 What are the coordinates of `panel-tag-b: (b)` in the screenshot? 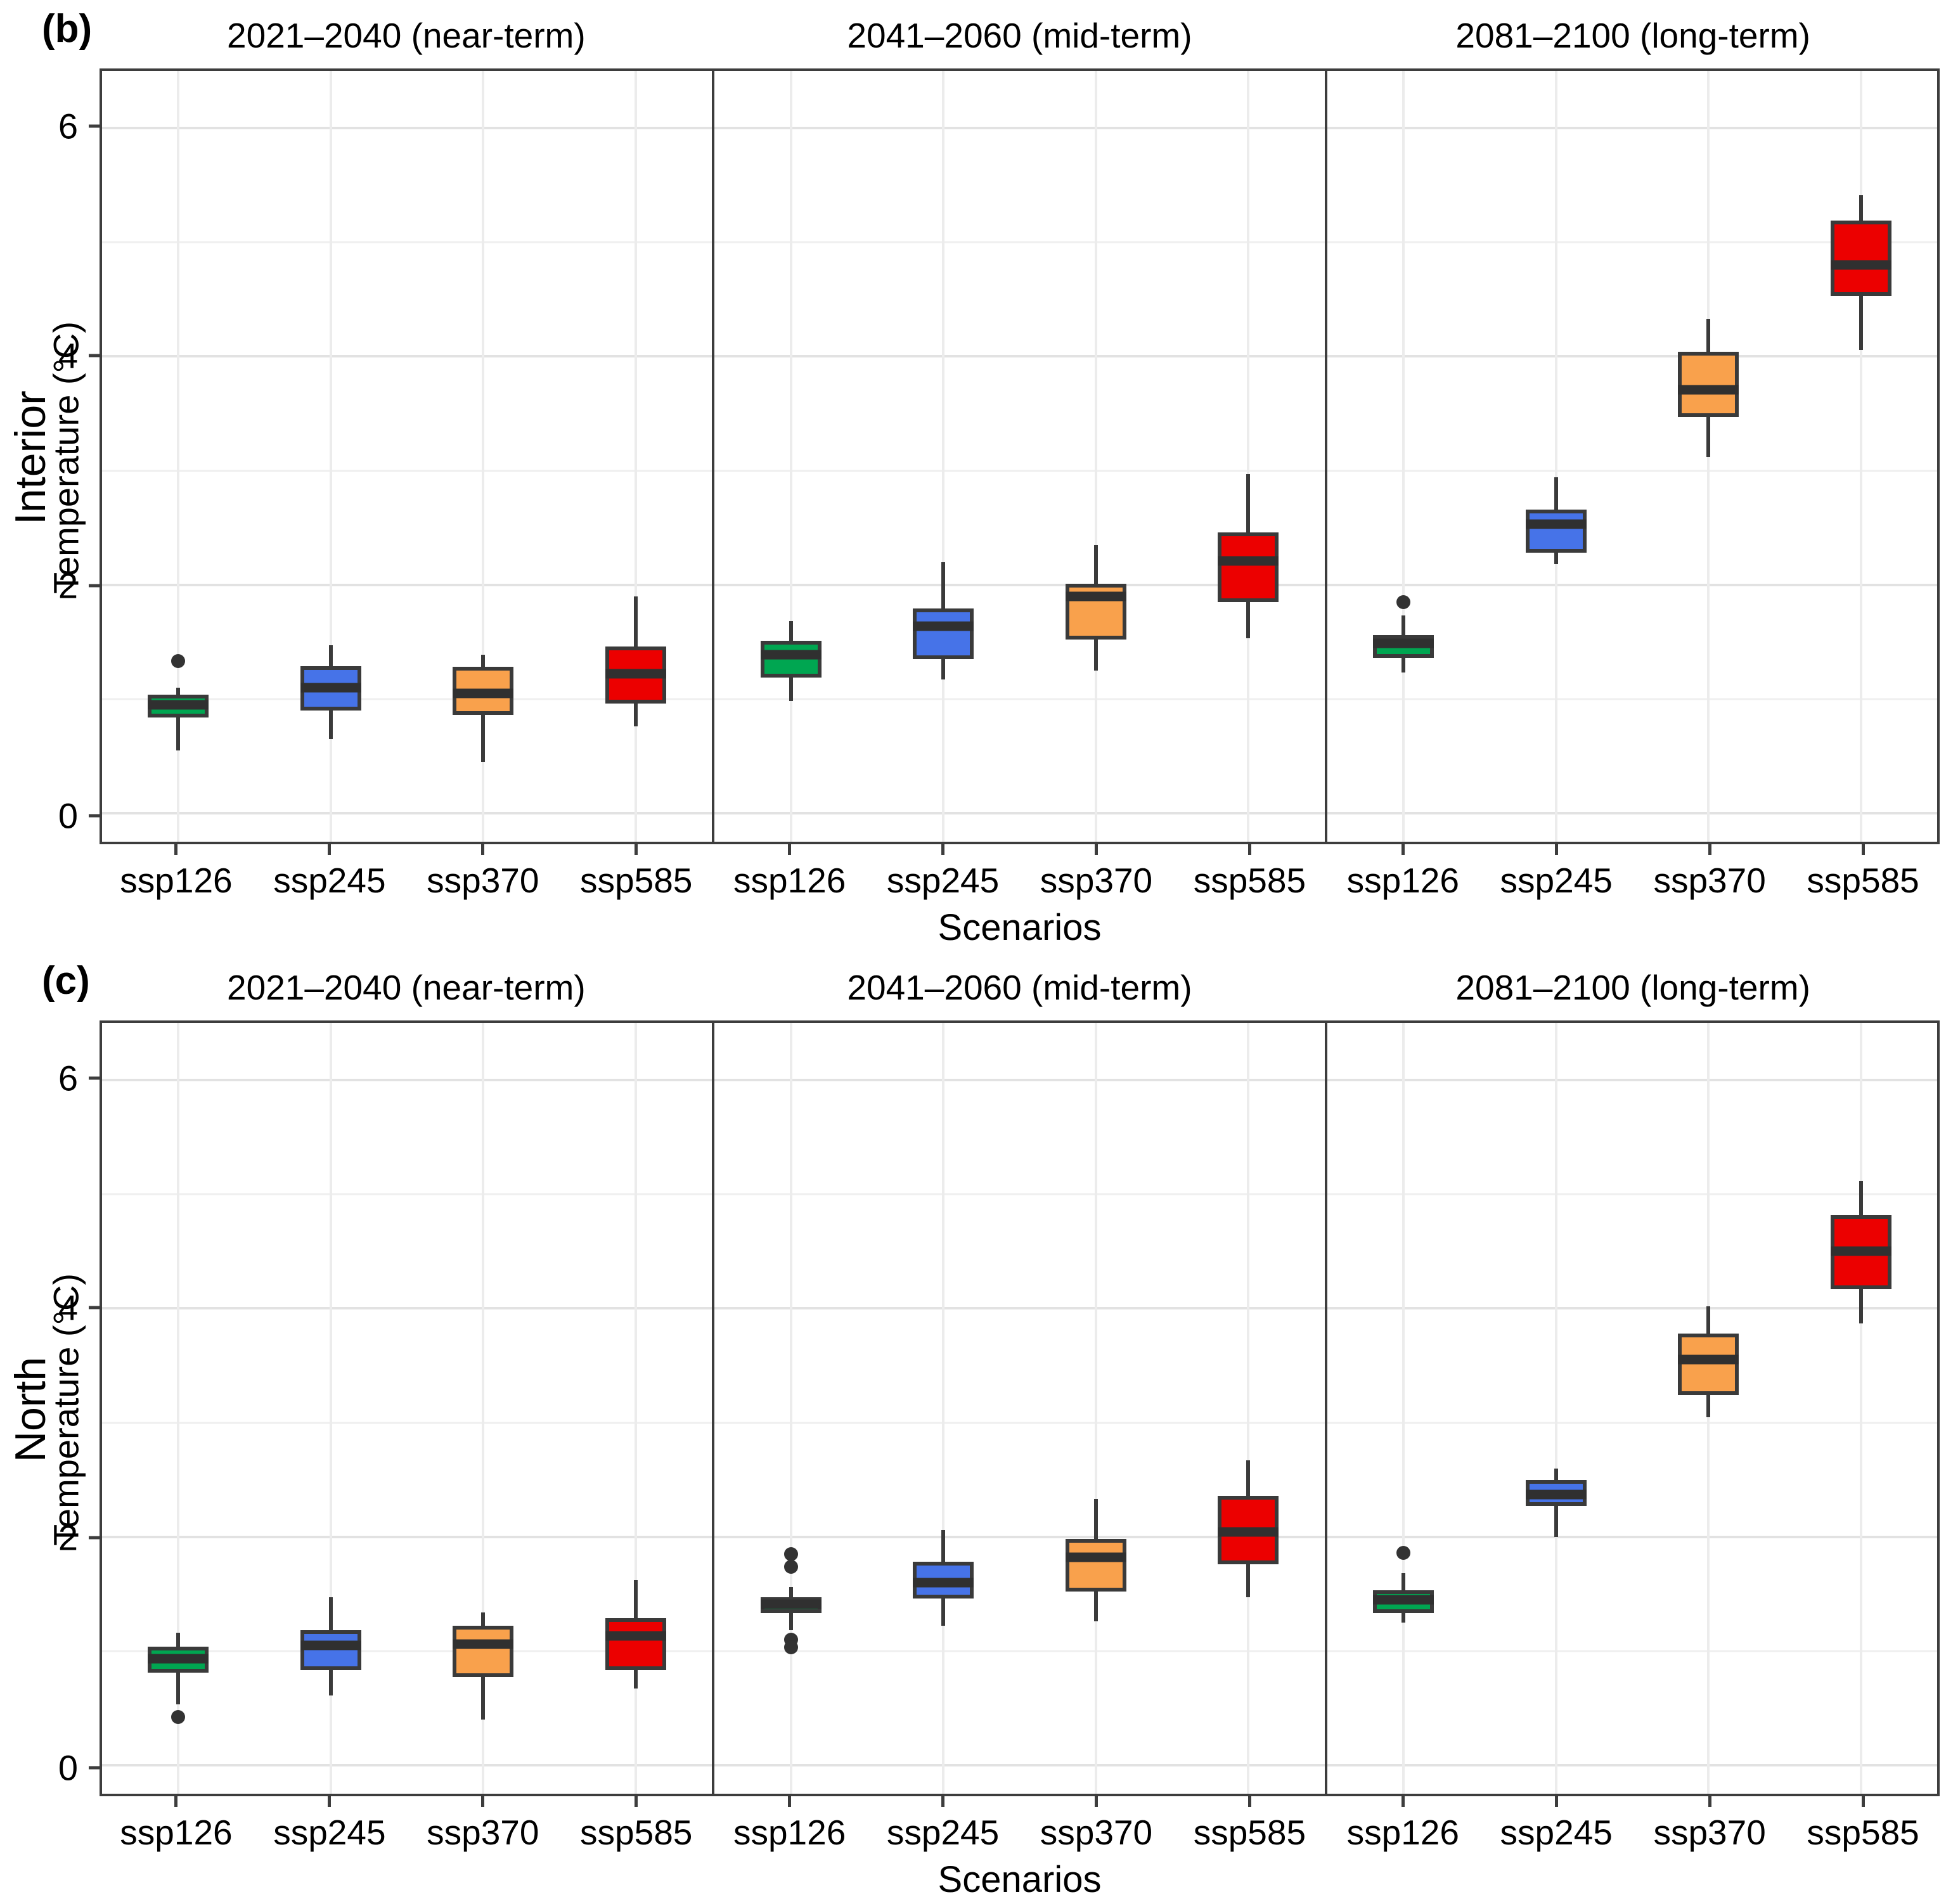 It's located at (67, 29).